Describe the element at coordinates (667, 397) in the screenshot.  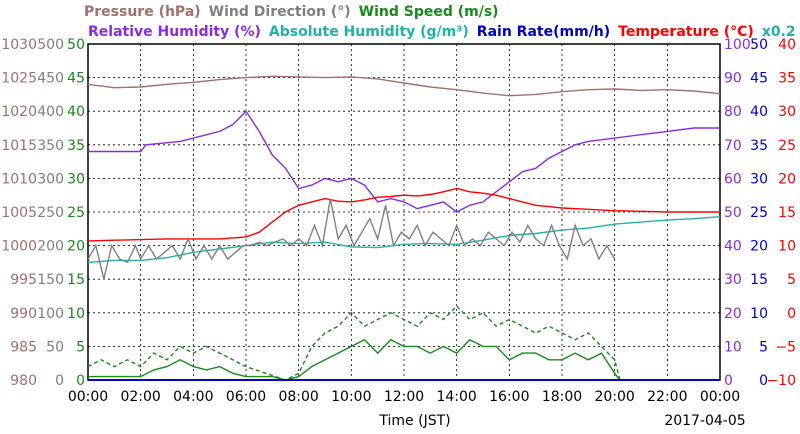
I see `x-tick-label: 22:00` at that location.